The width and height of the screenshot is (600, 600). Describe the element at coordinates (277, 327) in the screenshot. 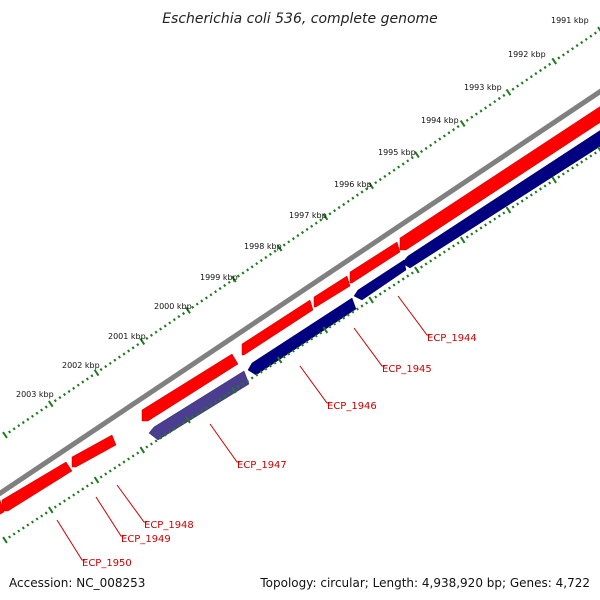

I see `forward-gene-arrow` at that location.